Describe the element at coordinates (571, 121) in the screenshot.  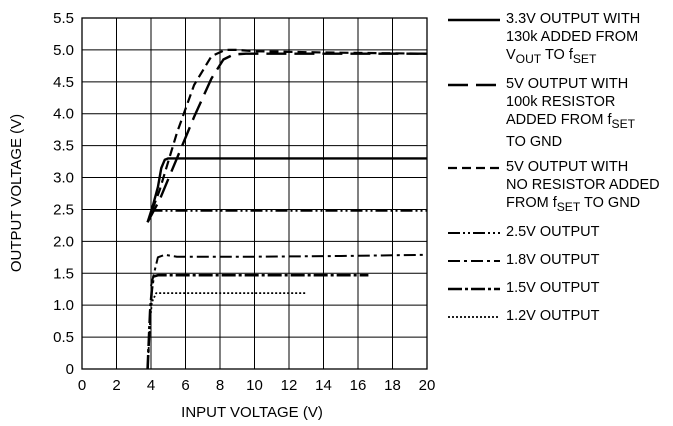
I see `legend-label-line: ADDED FROM fSET` at that location.